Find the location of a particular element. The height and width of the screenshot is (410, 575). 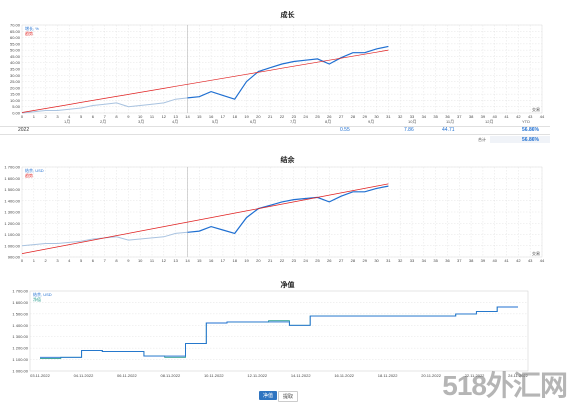

month-label: 3月 is located at coordinates (141, 121).